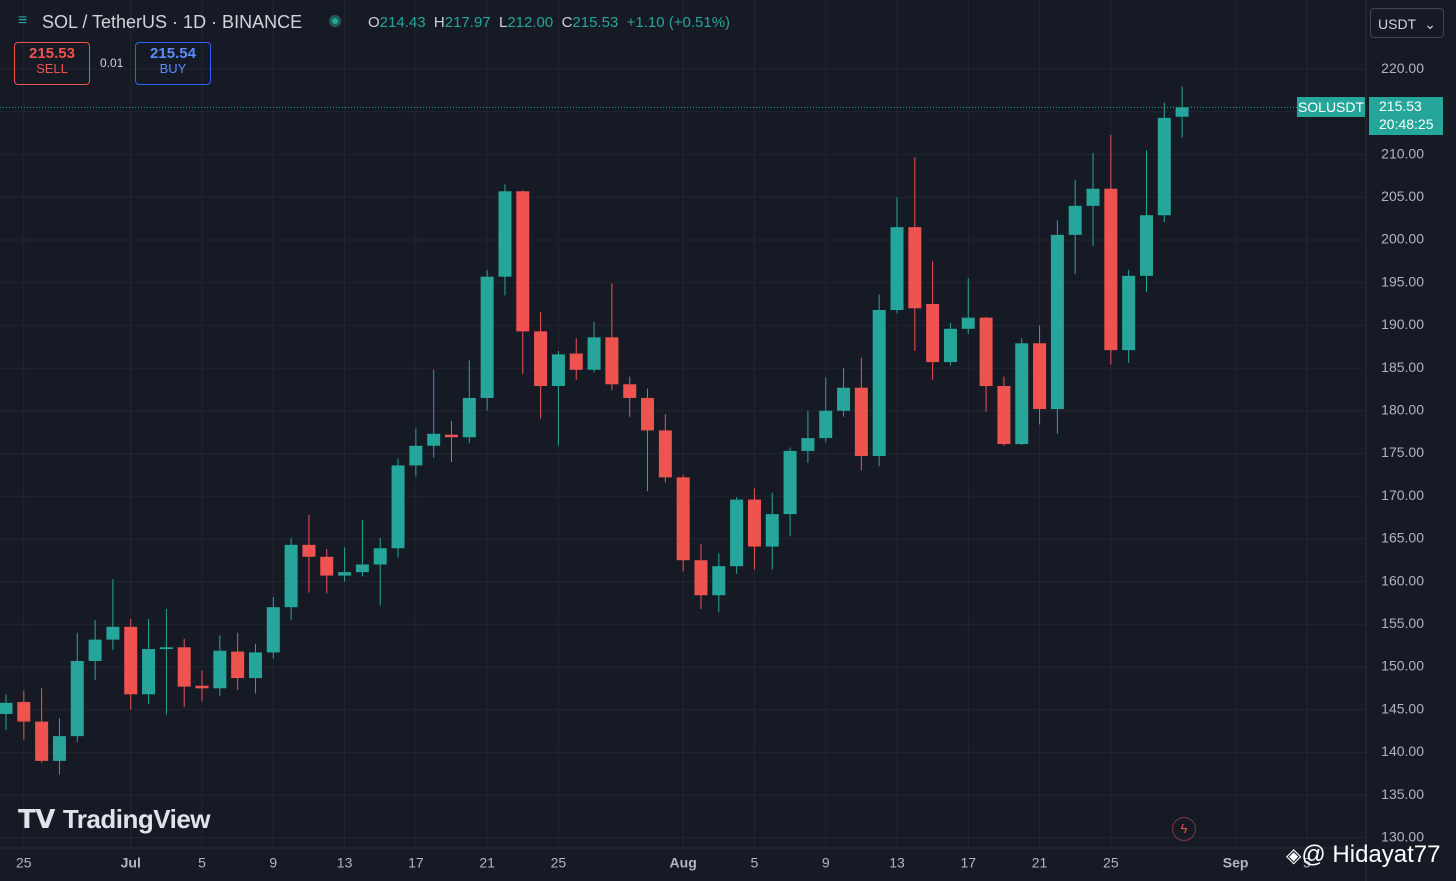  I want to click on ohlc-value: 214.43, so click(402, 22).